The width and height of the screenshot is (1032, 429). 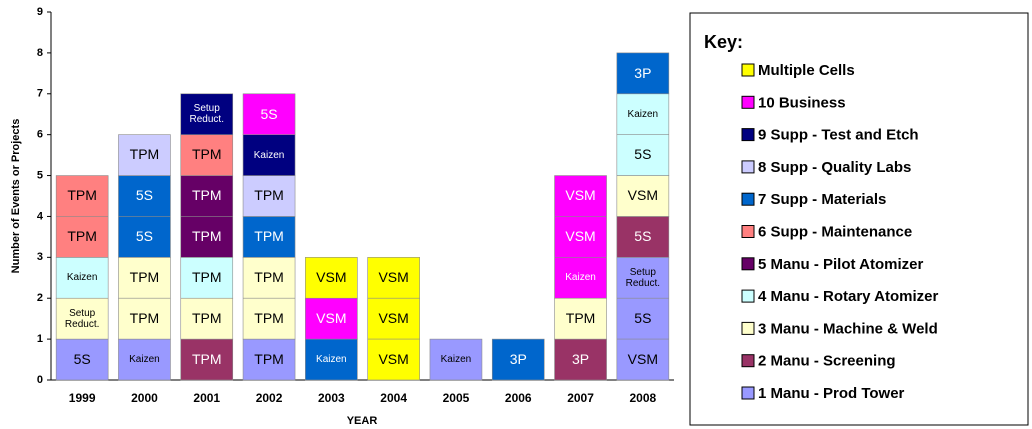 What do you see at coordinates (40, 298) in the screenshot?
I see `y-tick-label: 2` at bounding box center [40, 298].